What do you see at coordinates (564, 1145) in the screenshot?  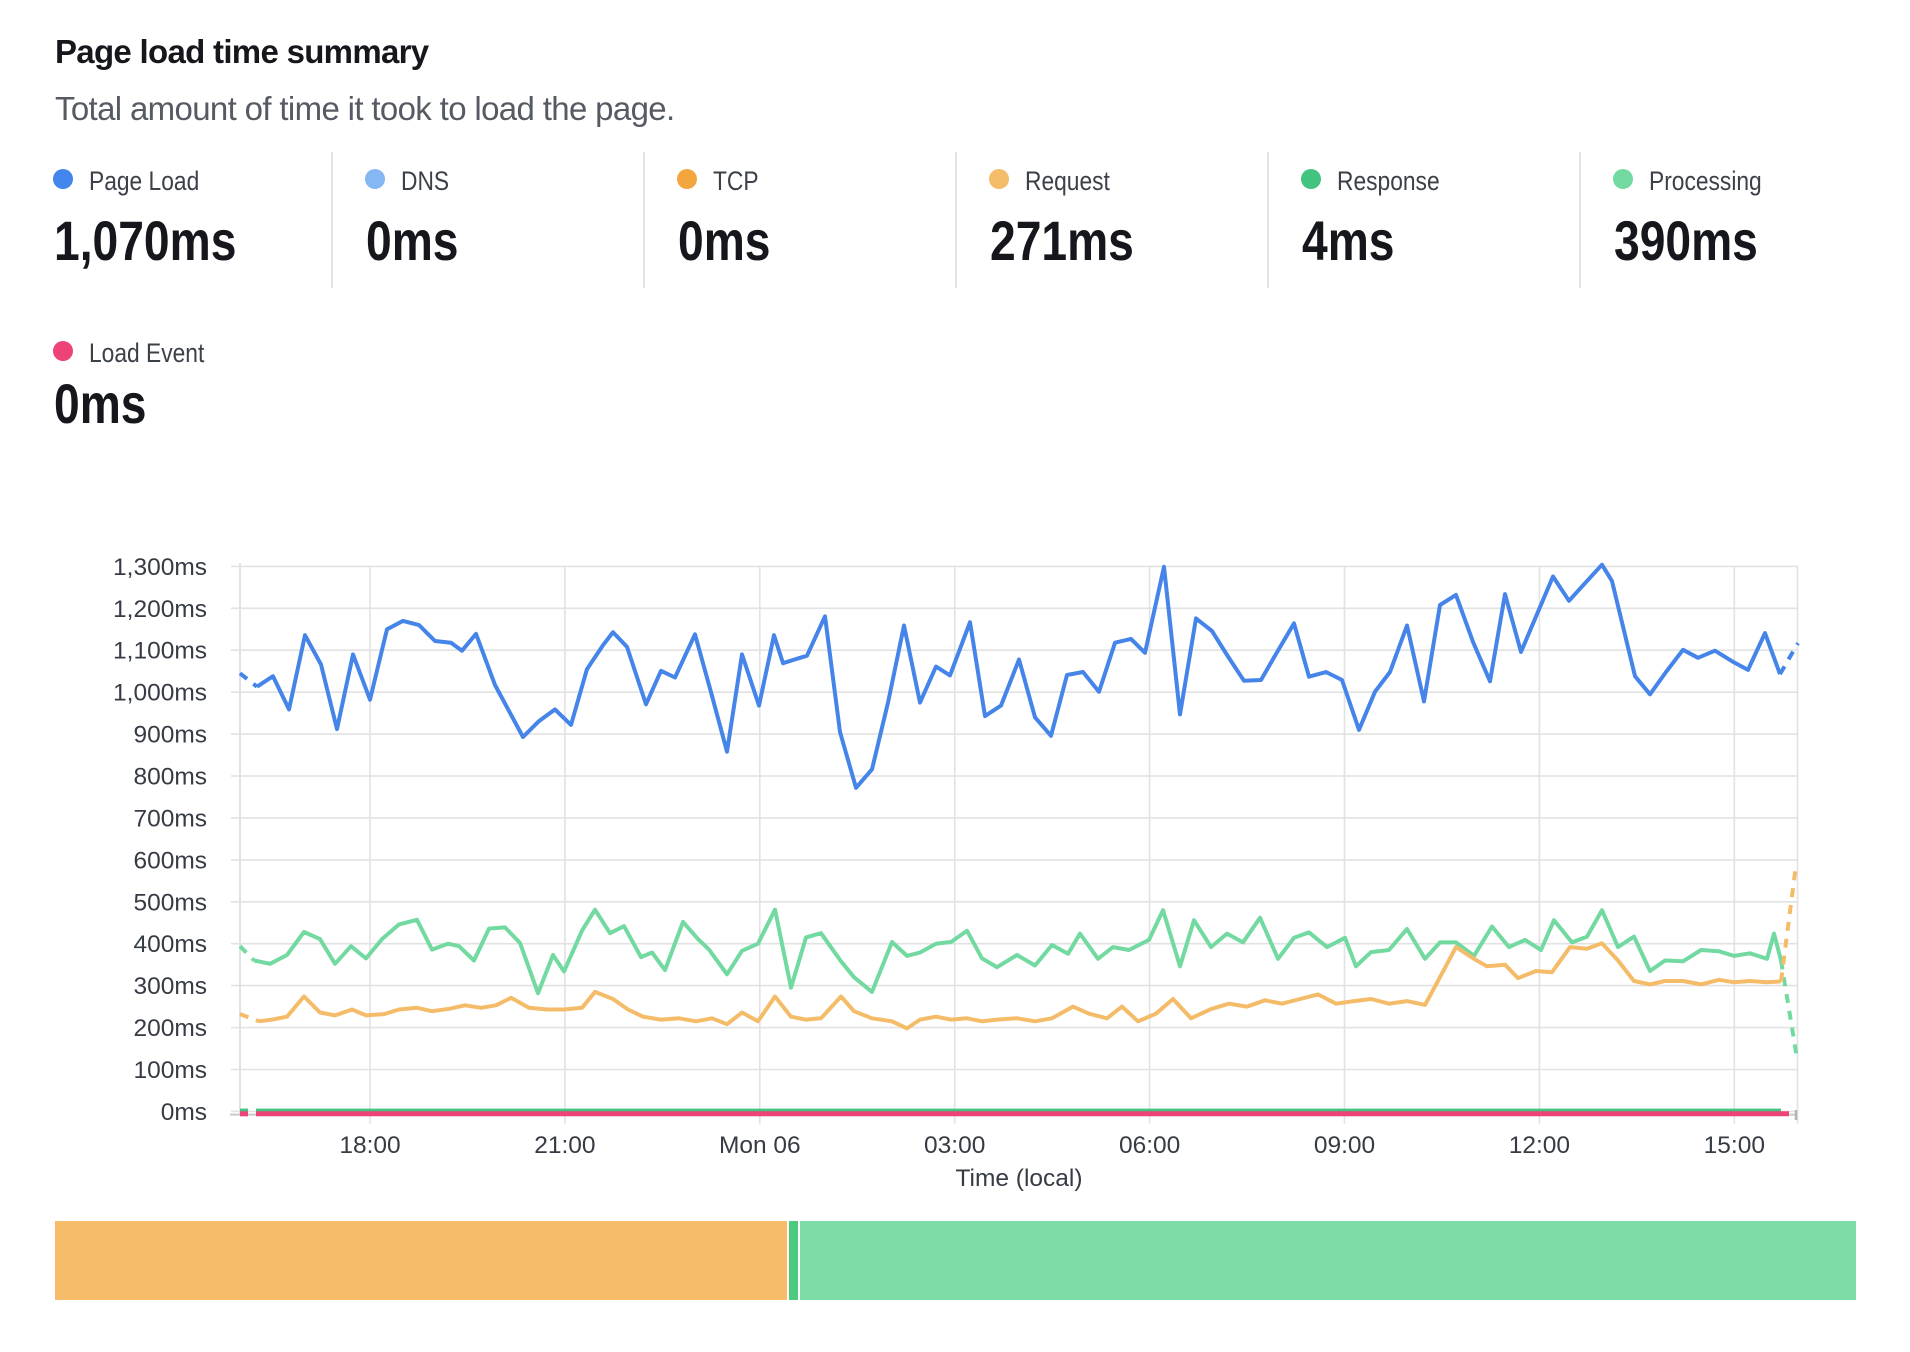 I see `svg-text: 21:00` at bounding box center [564, 1145].